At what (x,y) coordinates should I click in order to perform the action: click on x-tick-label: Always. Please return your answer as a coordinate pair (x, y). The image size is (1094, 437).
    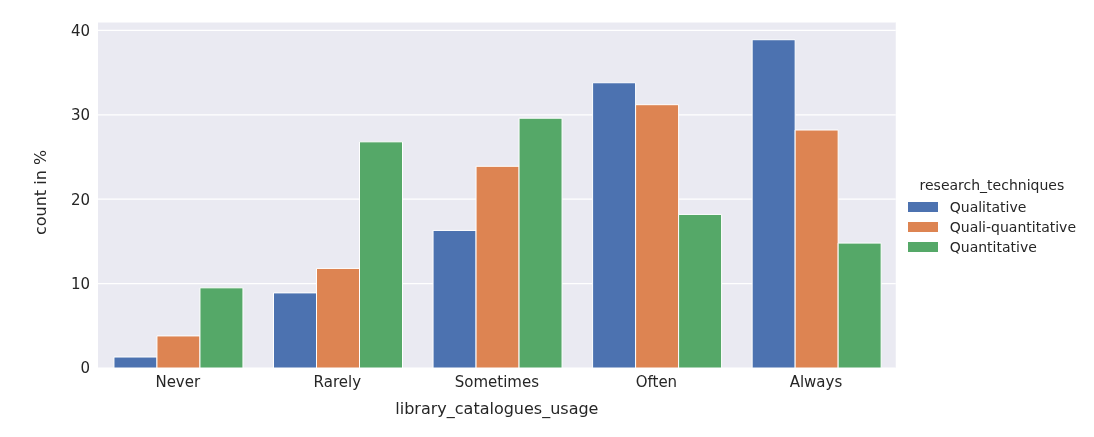
    Looking at the image, I should click on (816, 381).